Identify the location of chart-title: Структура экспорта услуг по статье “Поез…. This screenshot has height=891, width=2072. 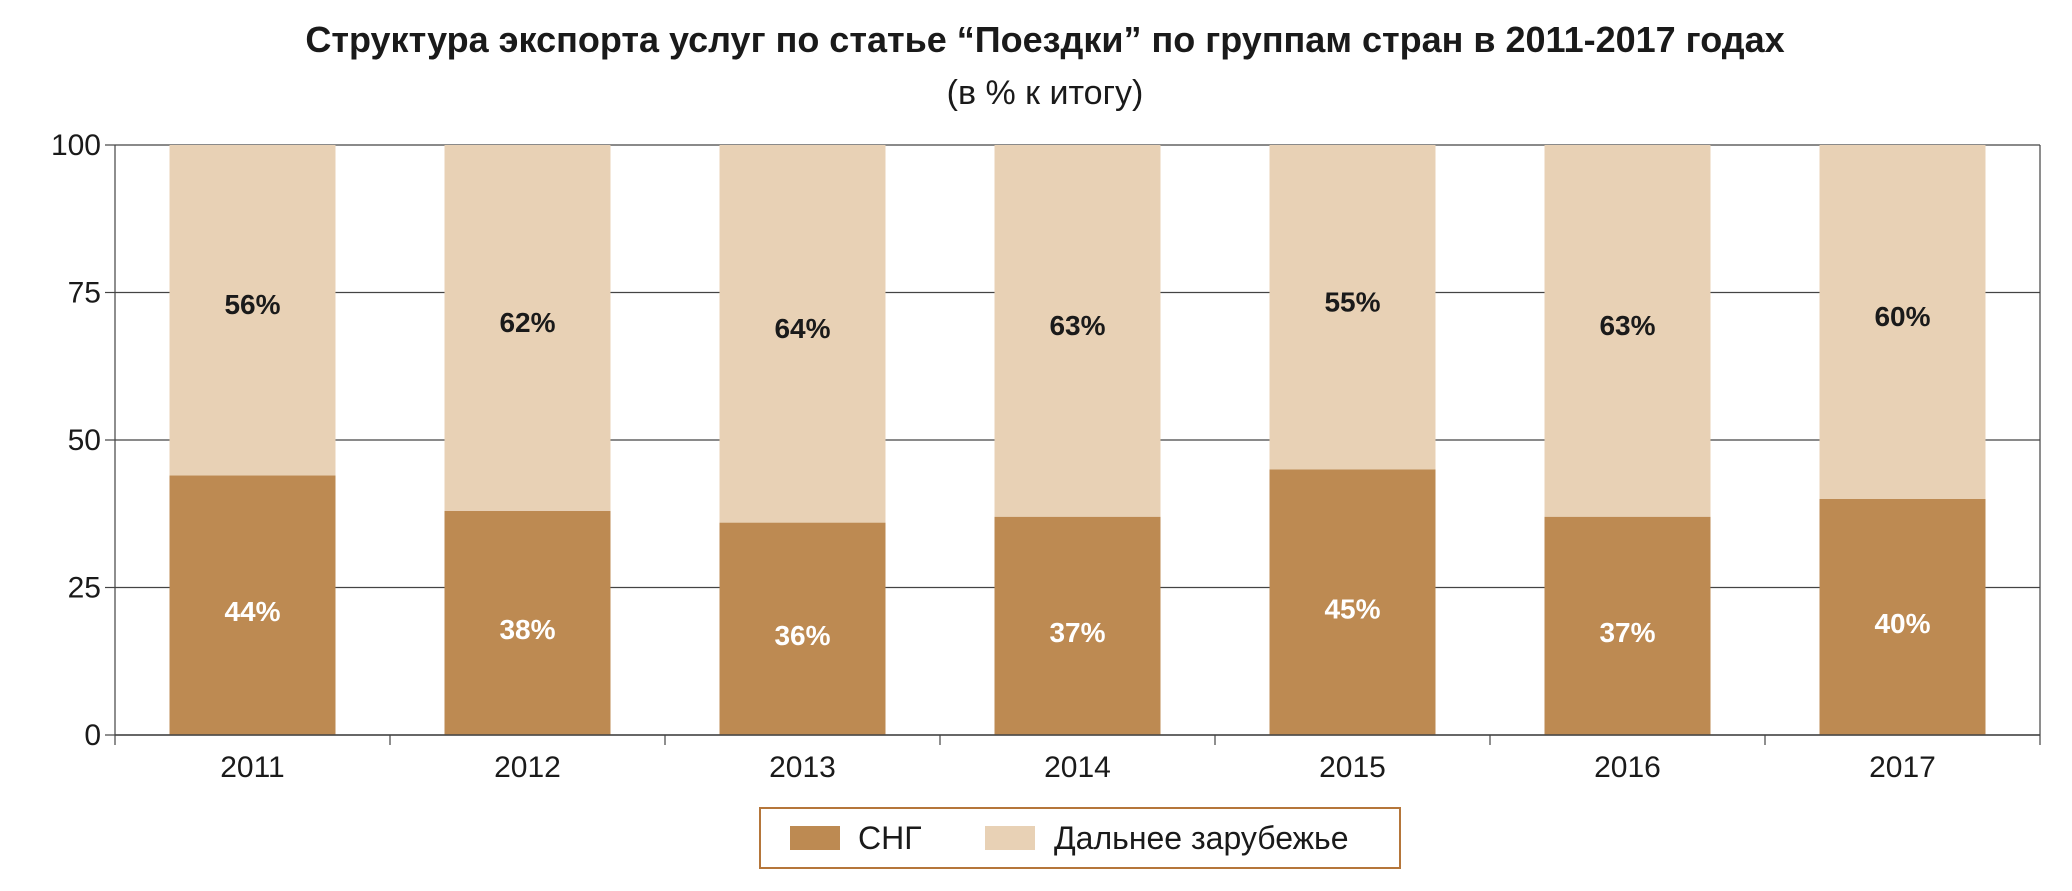
(1044, 39).